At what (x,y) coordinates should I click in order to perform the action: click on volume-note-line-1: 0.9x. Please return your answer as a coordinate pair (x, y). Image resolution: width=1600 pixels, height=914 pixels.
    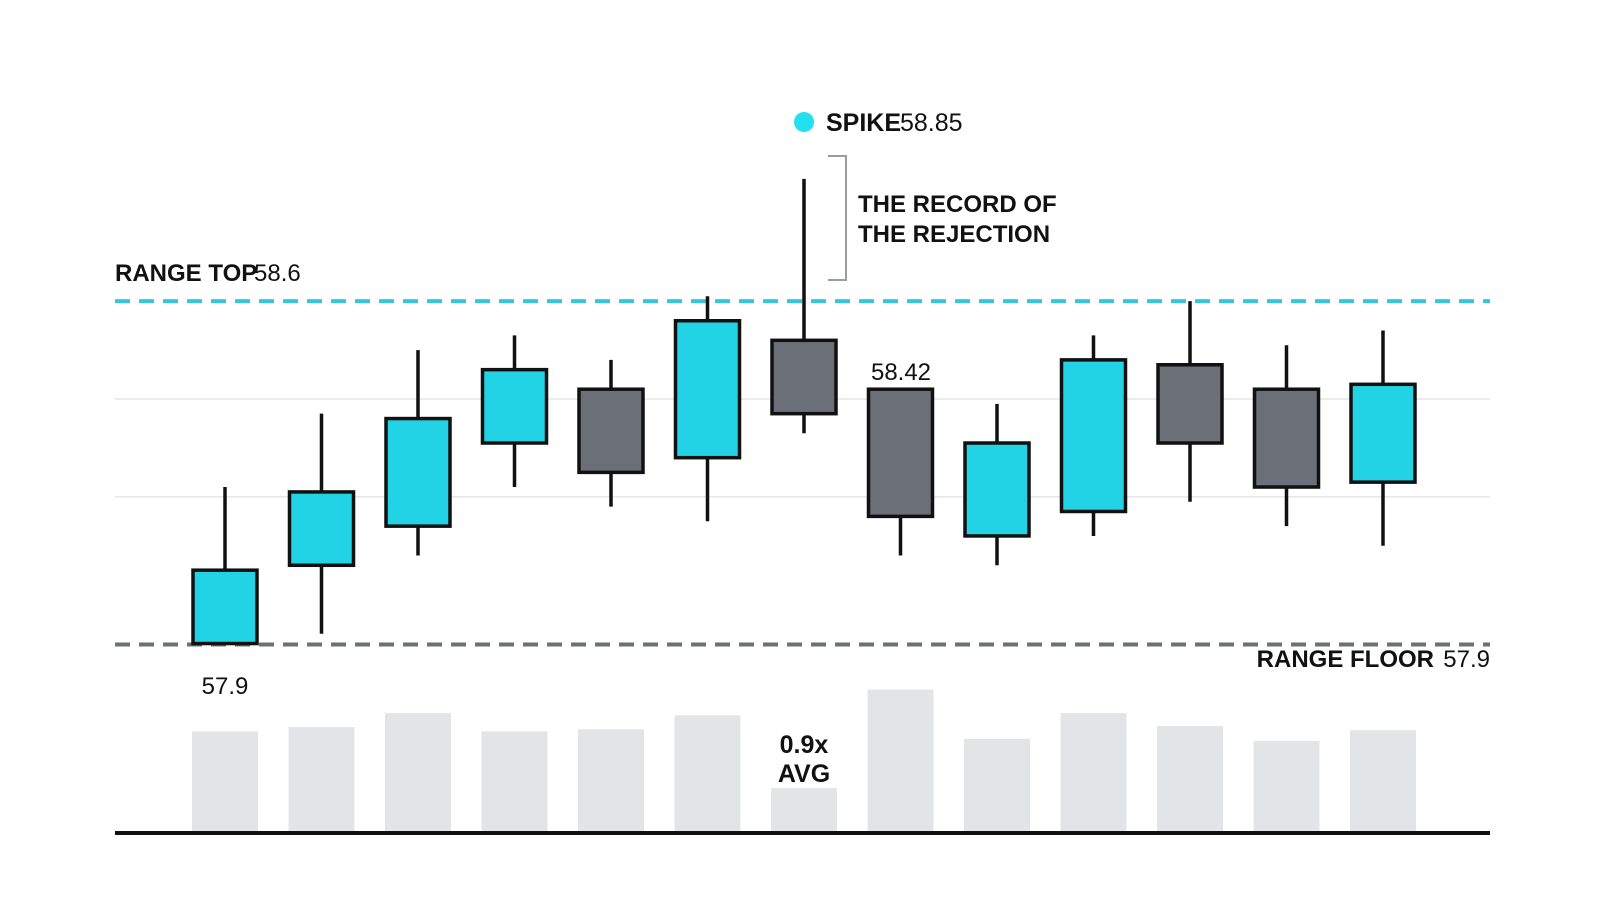
    Looking at the image, I should click on (804, 745).